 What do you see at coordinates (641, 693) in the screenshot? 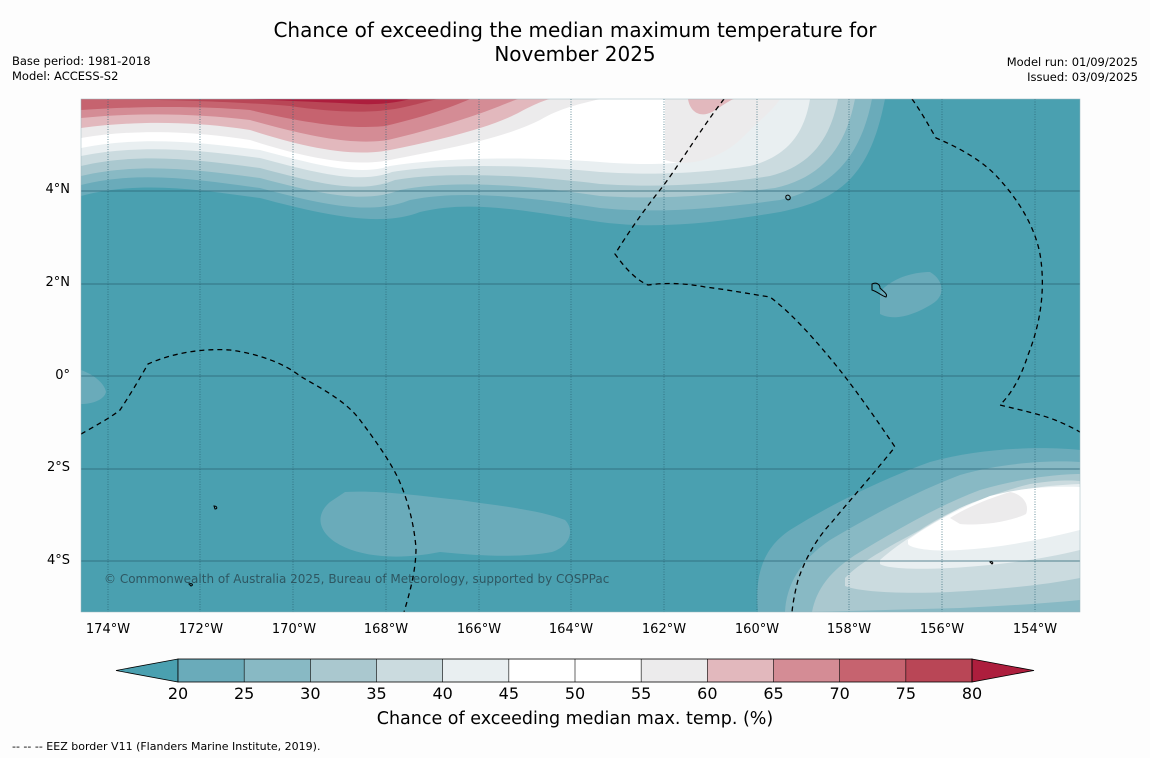
I see `colorbar-tick-label: 55` at bounding box center [641, 693].